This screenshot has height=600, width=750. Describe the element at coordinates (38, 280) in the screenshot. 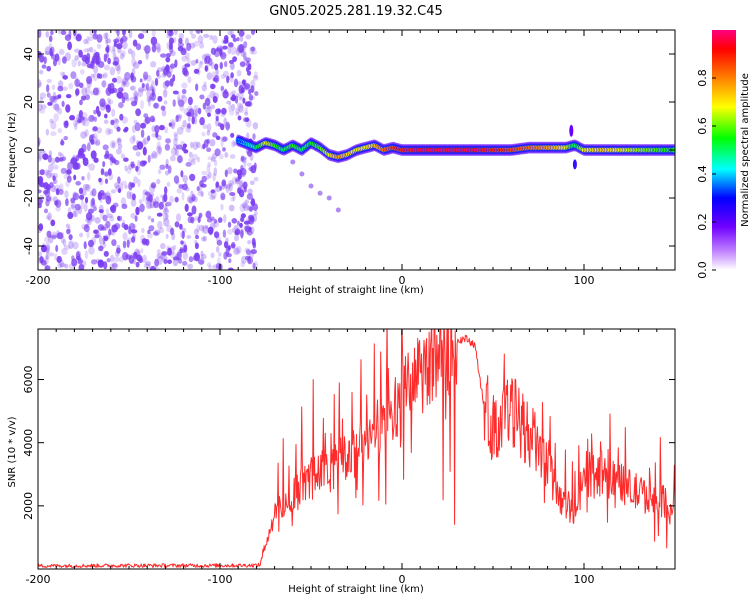

I see `x-tick-label: -200` at that location.